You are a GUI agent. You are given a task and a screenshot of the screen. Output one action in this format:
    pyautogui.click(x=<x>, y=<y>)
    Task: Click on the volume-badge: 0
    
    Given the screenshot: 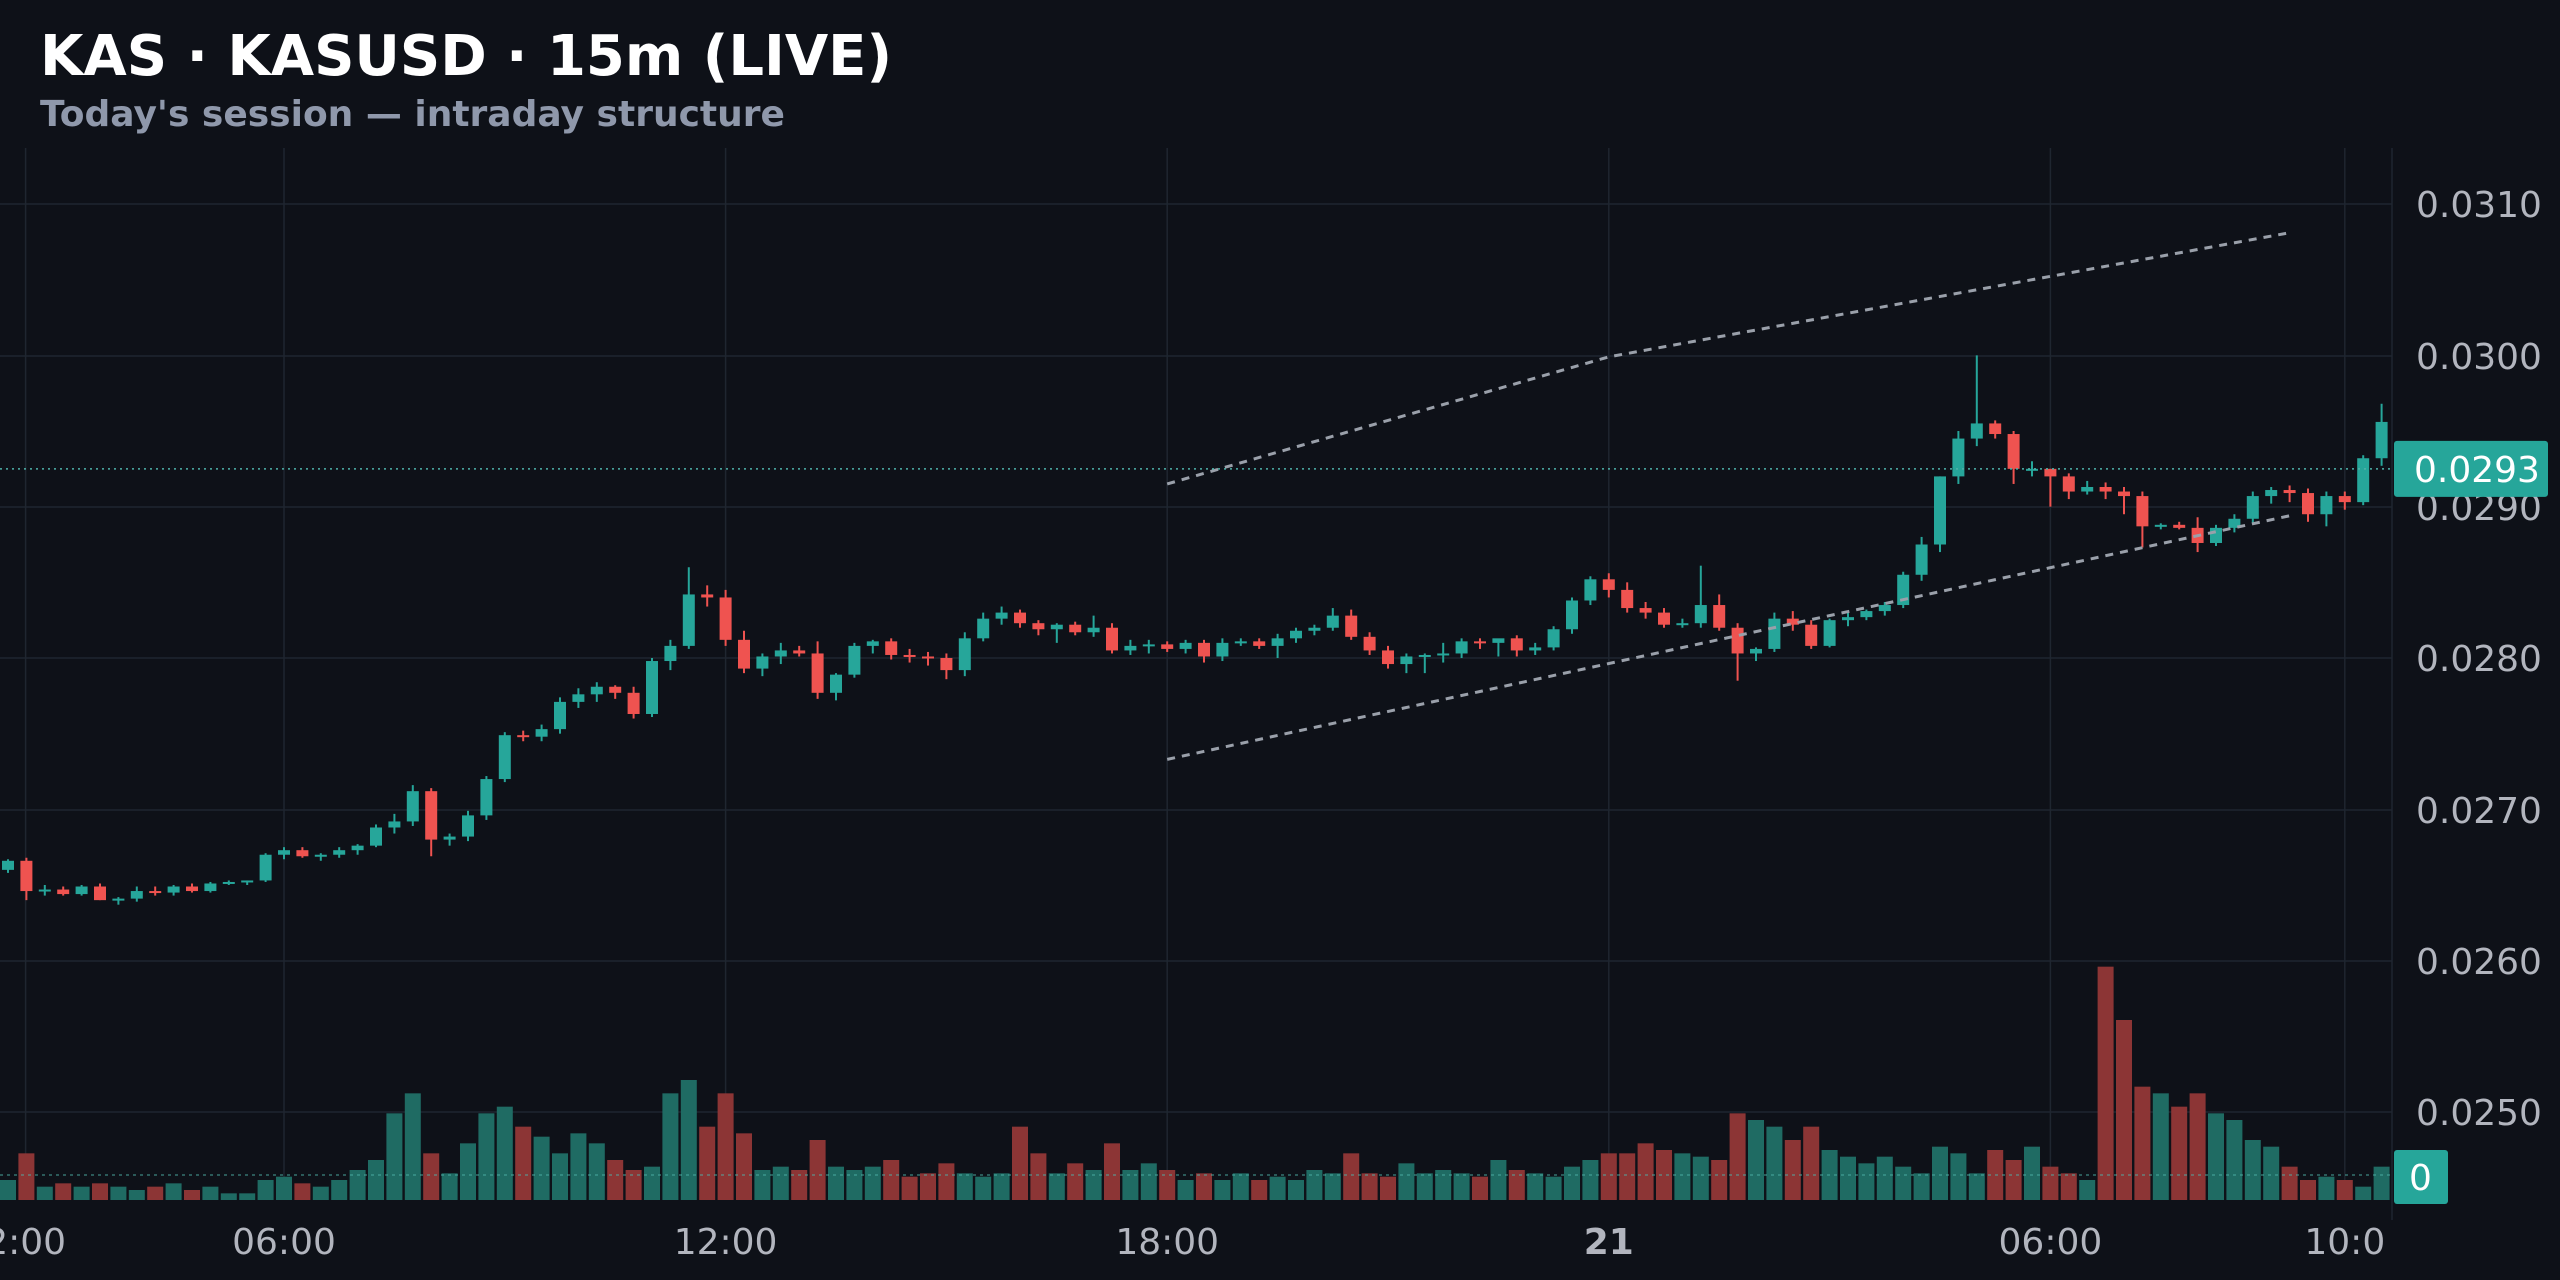 What is the action you would take?
    pyautogui.click(x=2421, y=1177)
    